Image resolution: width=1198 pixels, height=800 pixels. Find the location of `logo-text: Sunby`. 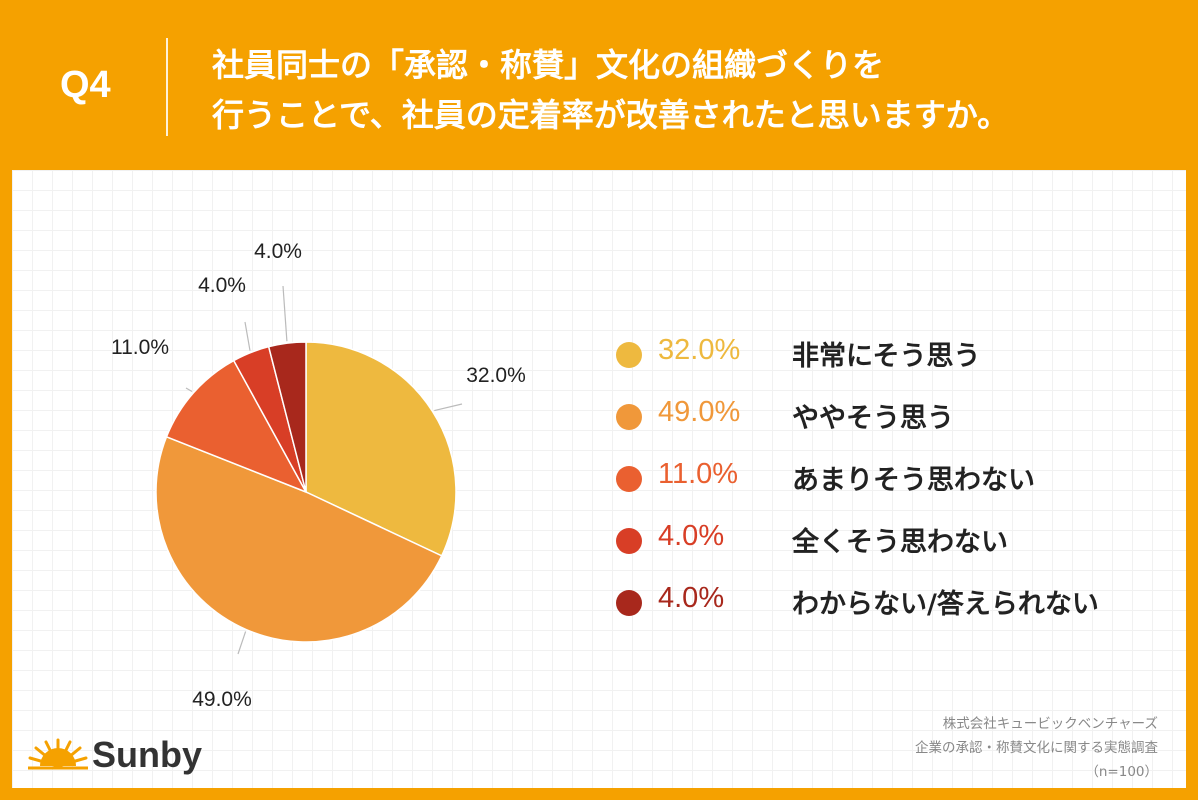

logo-text: Sunby is located at coordinates (147, 754).